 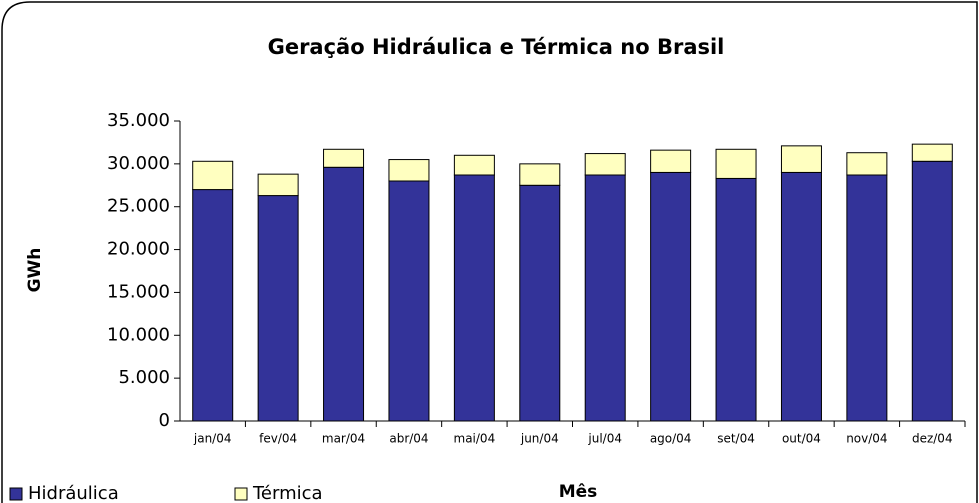 I want to click on y-tick-label: 35.000, so click(x=138, y=120).